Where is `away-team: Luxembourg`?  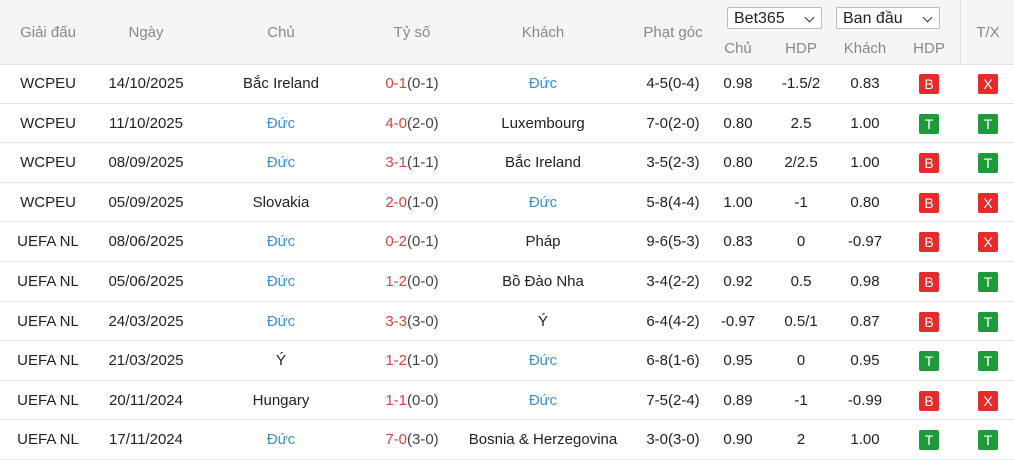
away-team: Luxembourg is located at coordinates (543, 123).